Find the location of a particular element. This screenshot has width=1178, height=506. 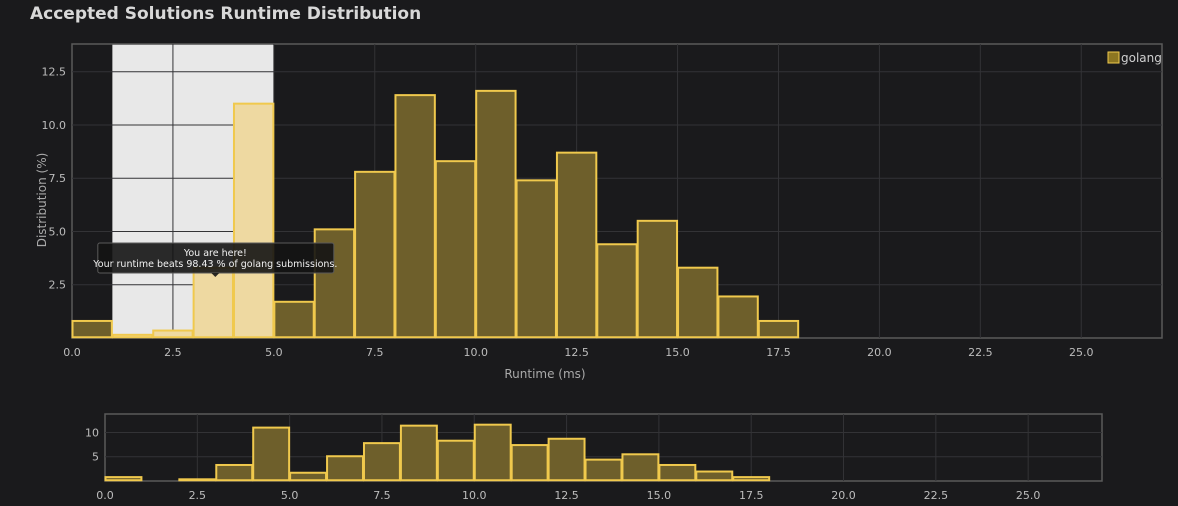

navigator-bars is located at coordinates (437, 452).